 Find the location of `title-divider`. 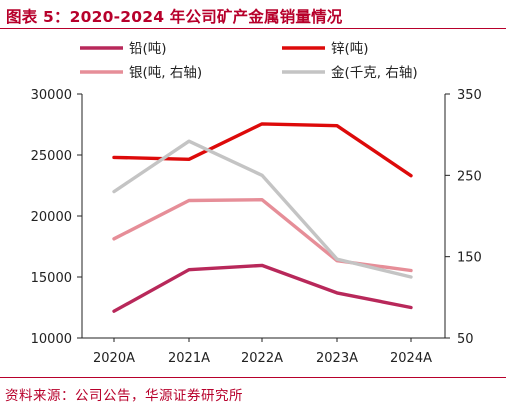

title-divider is located at coordinates (253, 28).